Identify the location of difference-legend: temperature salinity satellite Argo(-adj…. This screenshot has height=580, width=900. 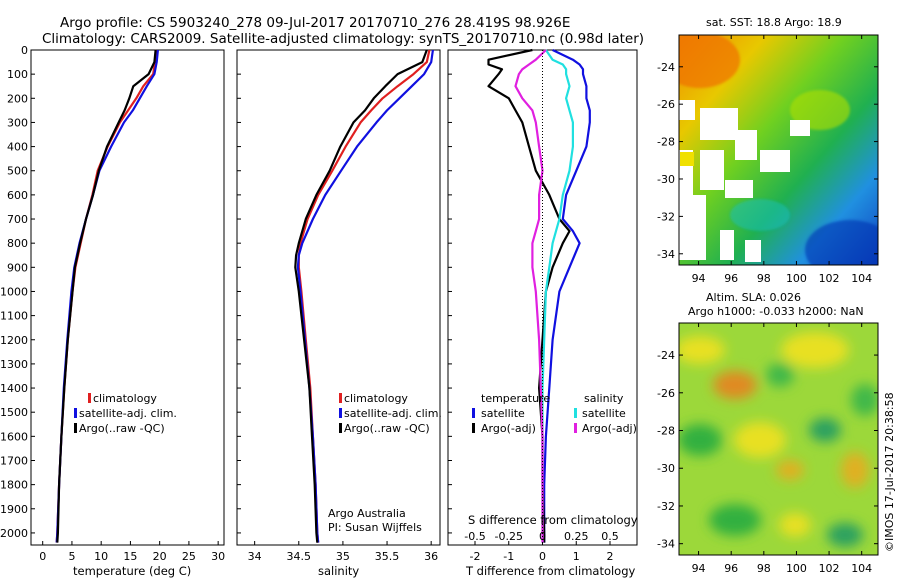
(554, 413).